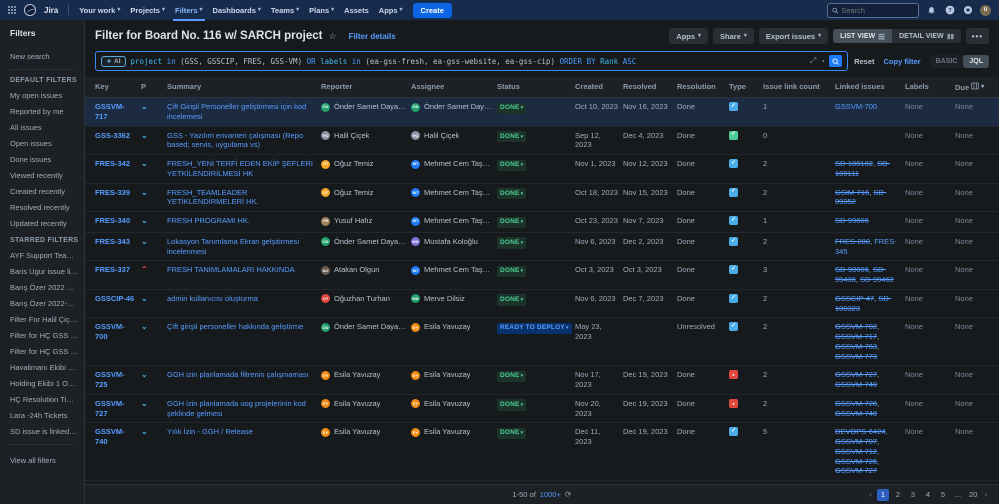 Image resolution: width=999 pixels, height=504 pixels. What do you see at coordinates (949, 10) in the screenshot?
I see `help-icon: ?` at bounding box center [949, 10].